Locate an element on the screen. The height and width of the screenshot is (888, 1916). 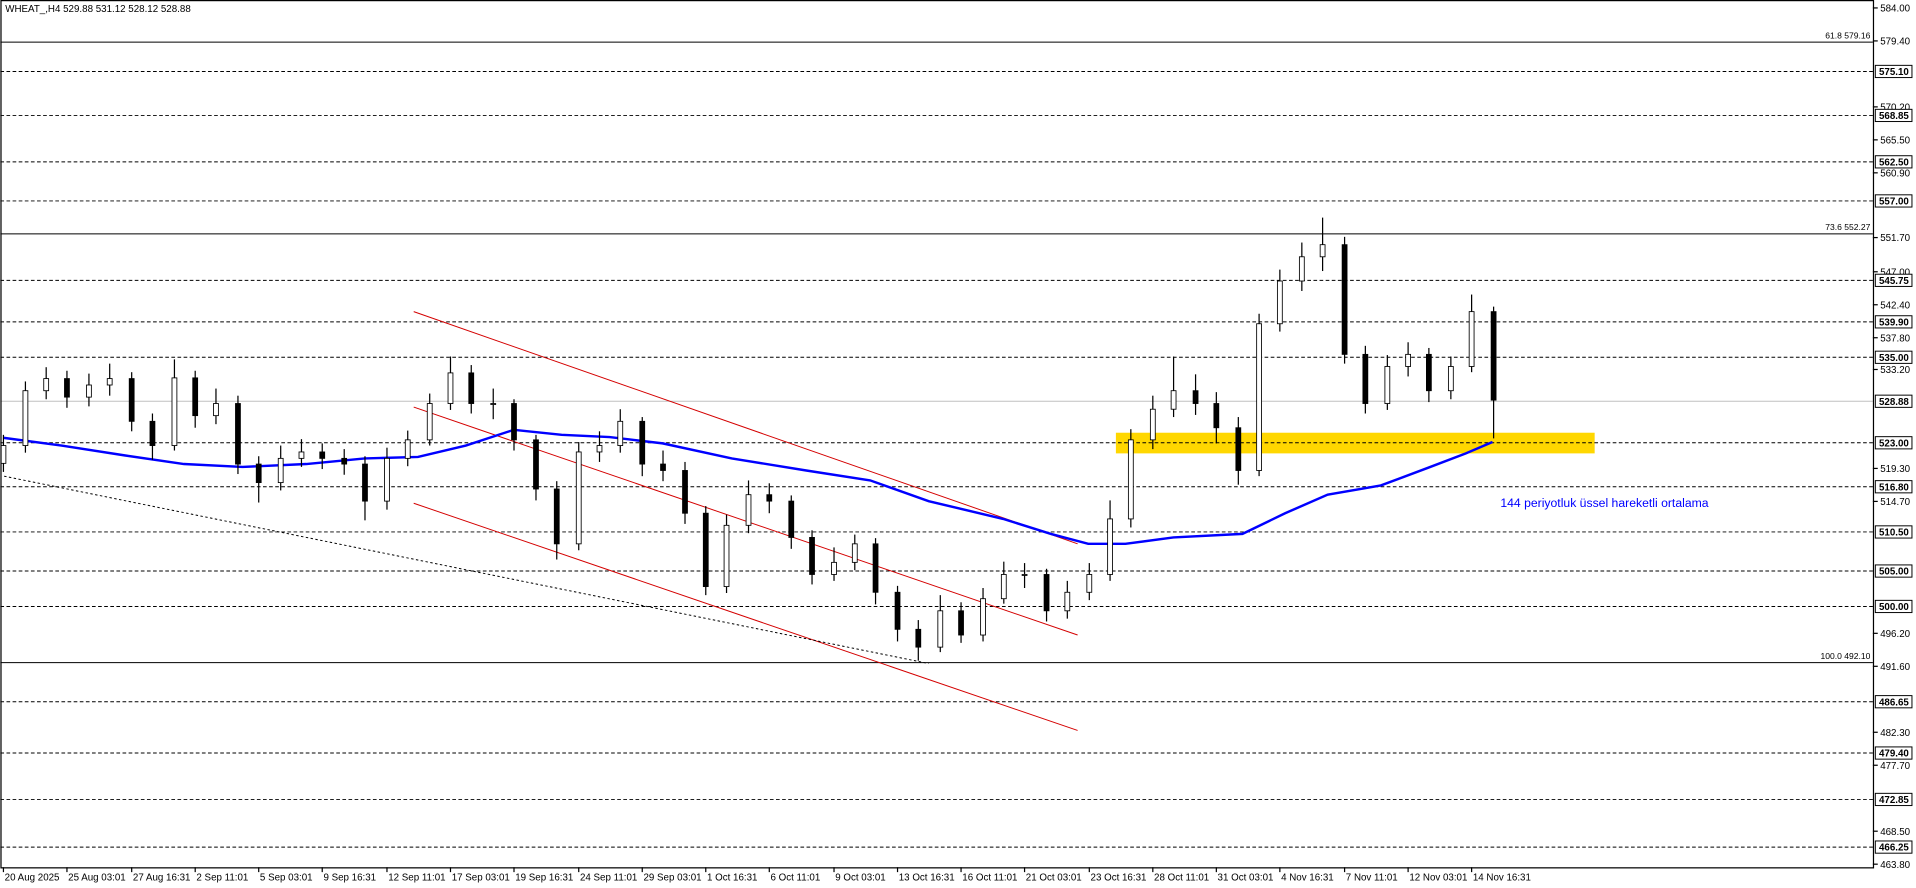
y-tick-label: 560.90 is located at coordinates (1895, 174).